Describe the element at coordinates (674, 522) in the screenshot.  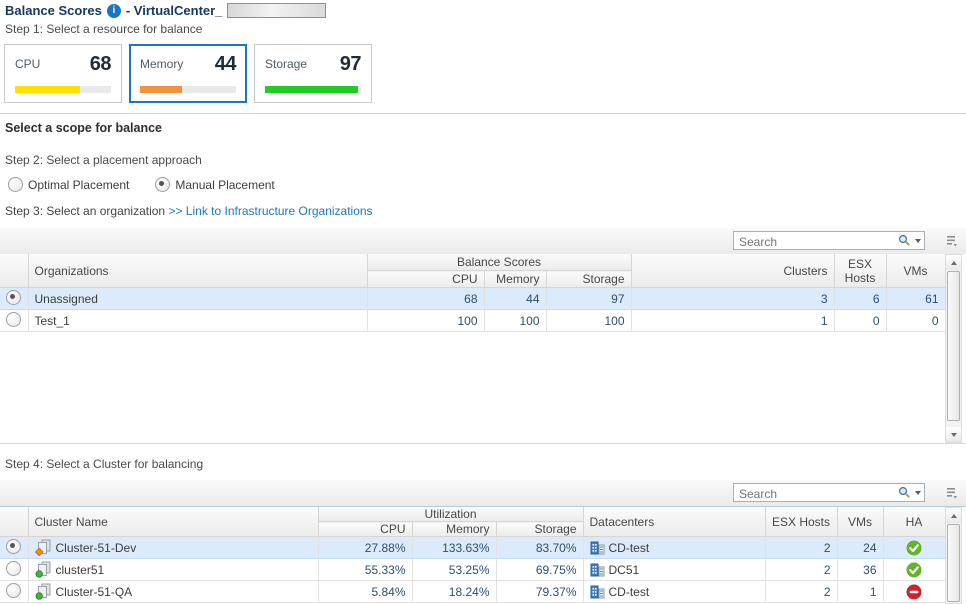
I see `datacenters-column-header: Datacenters` at that location.